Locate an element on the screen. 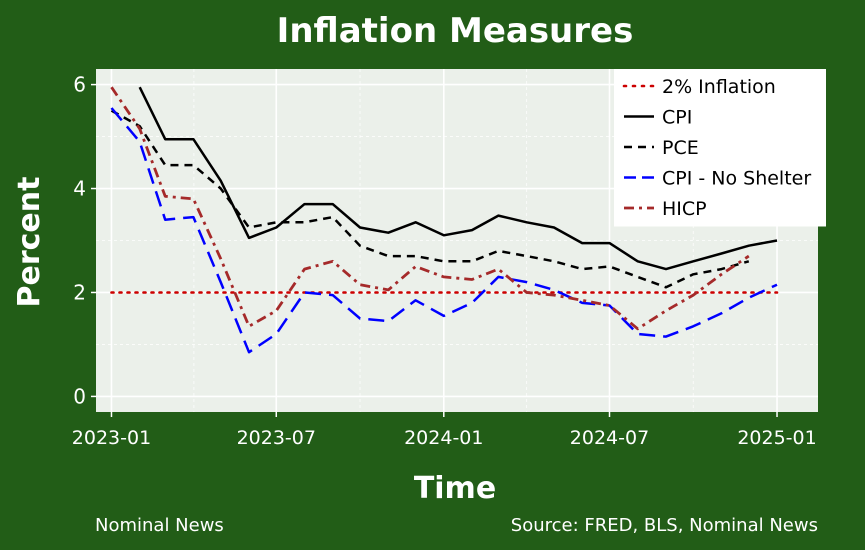  legend-box is located at coordinates (720, 148).